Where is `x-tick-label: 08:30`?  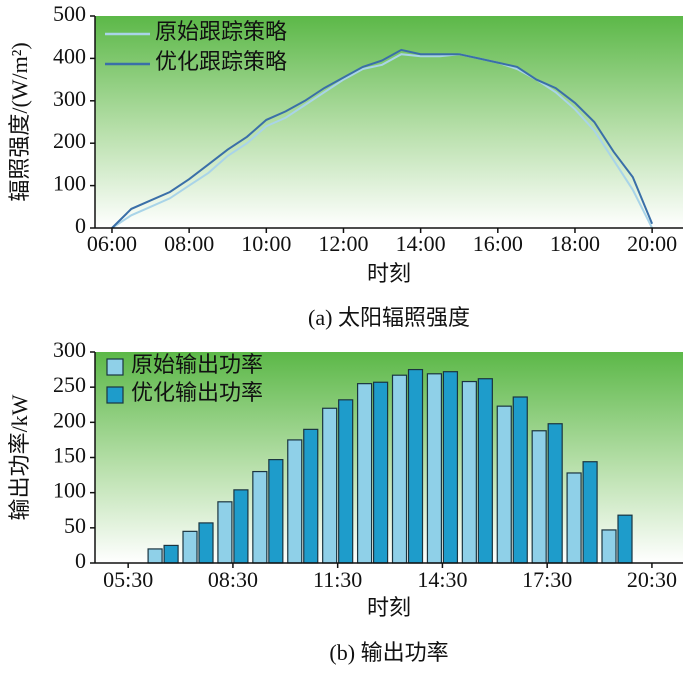 x-tick-label: 08:30 is located at coordinates (233, 579).